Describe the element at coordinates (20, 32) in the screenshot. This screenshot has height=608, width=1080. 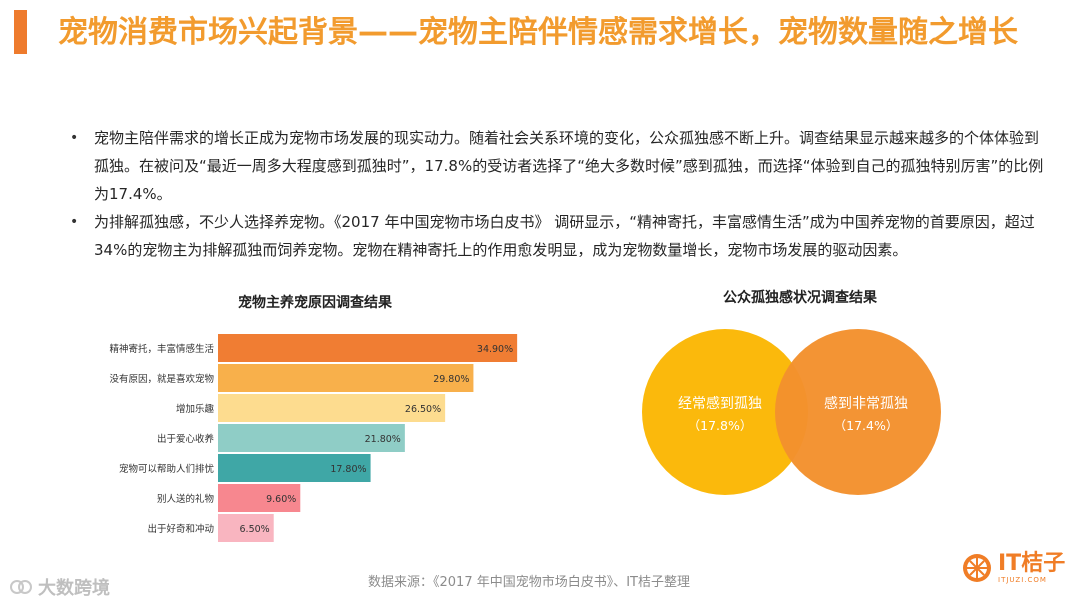
I see `title-accent-bar` at that location.